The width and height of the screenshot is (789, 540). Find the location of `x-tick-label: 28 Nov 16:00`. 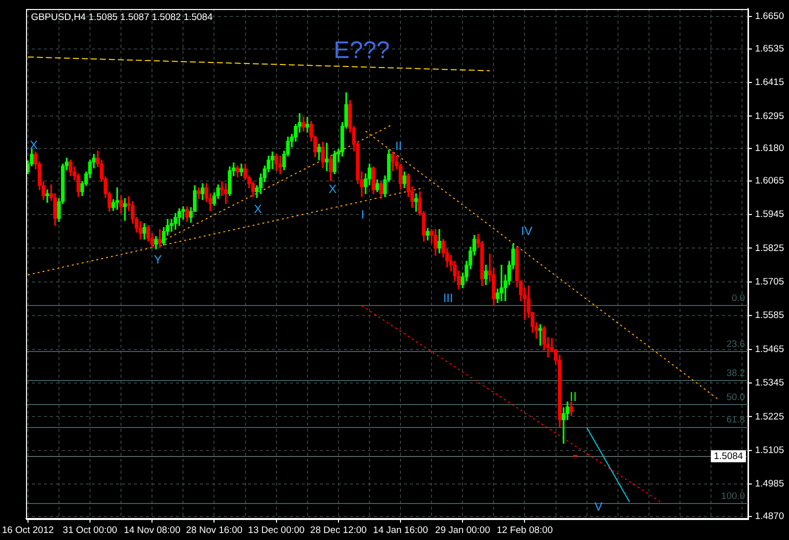

x-tick-label: 28 Nov 16:00 is located at coordinates (214, 530).